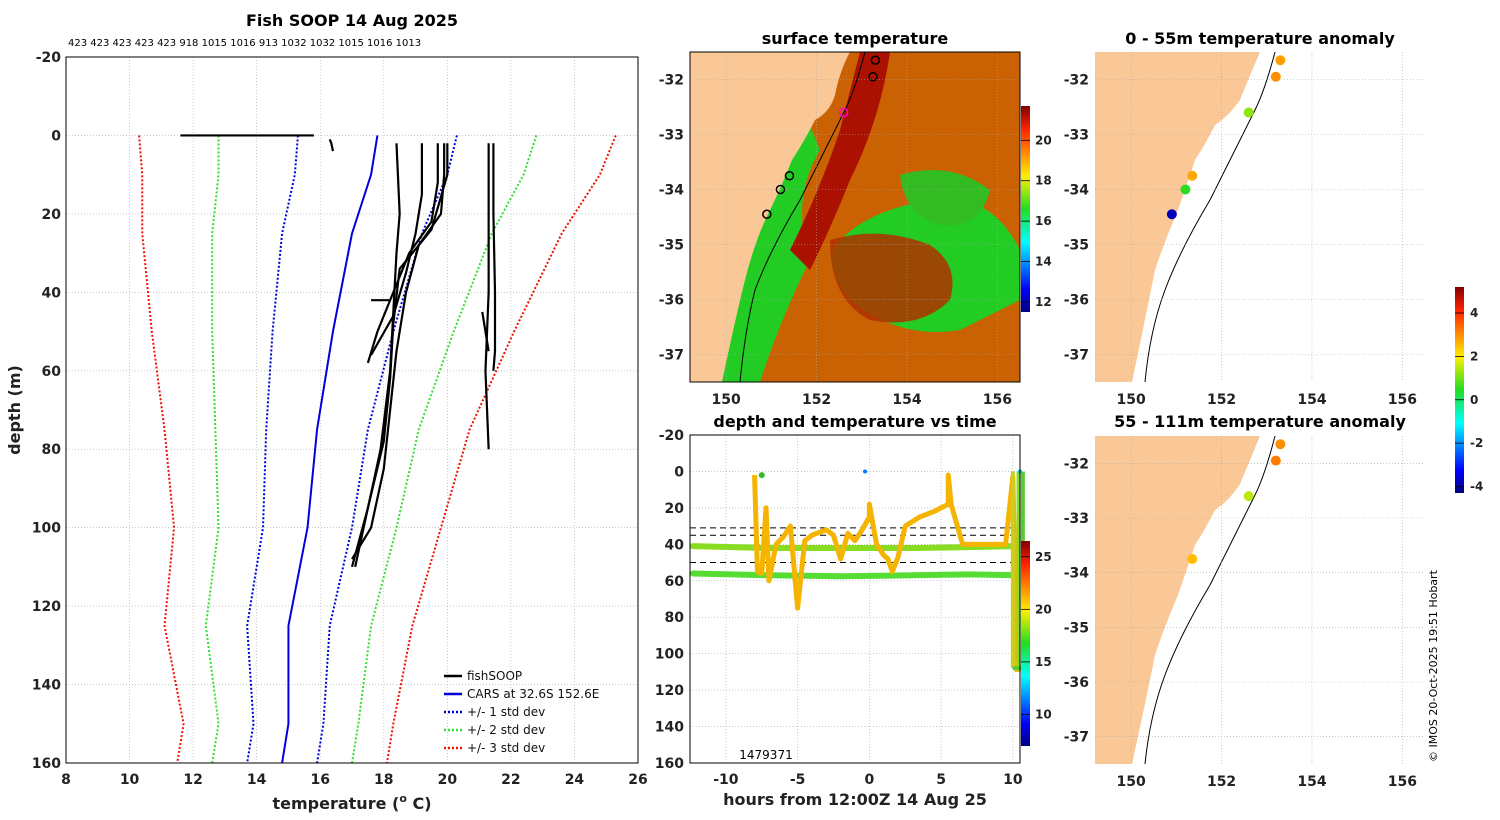 This screenshot has width=1500, height=820. What do you see at coordinates (1226, 137) in the screenshot?
I see `anom1-points` at bounding box center [1226, 137].